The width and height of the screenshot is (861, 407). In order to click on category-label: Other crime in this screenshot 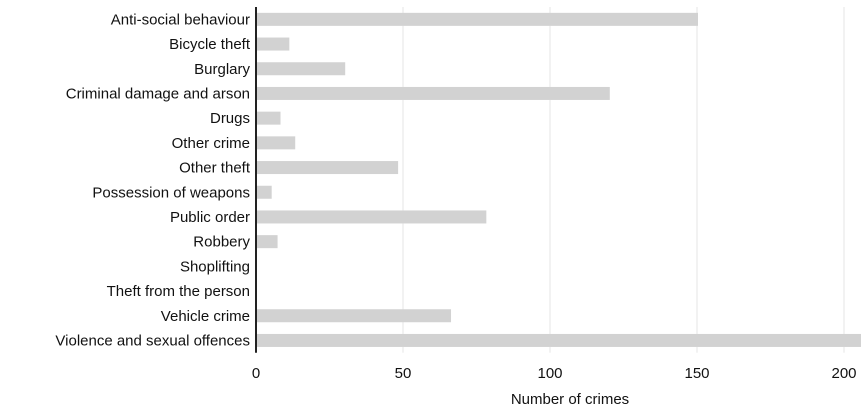, I will do `click(211, 143)`.